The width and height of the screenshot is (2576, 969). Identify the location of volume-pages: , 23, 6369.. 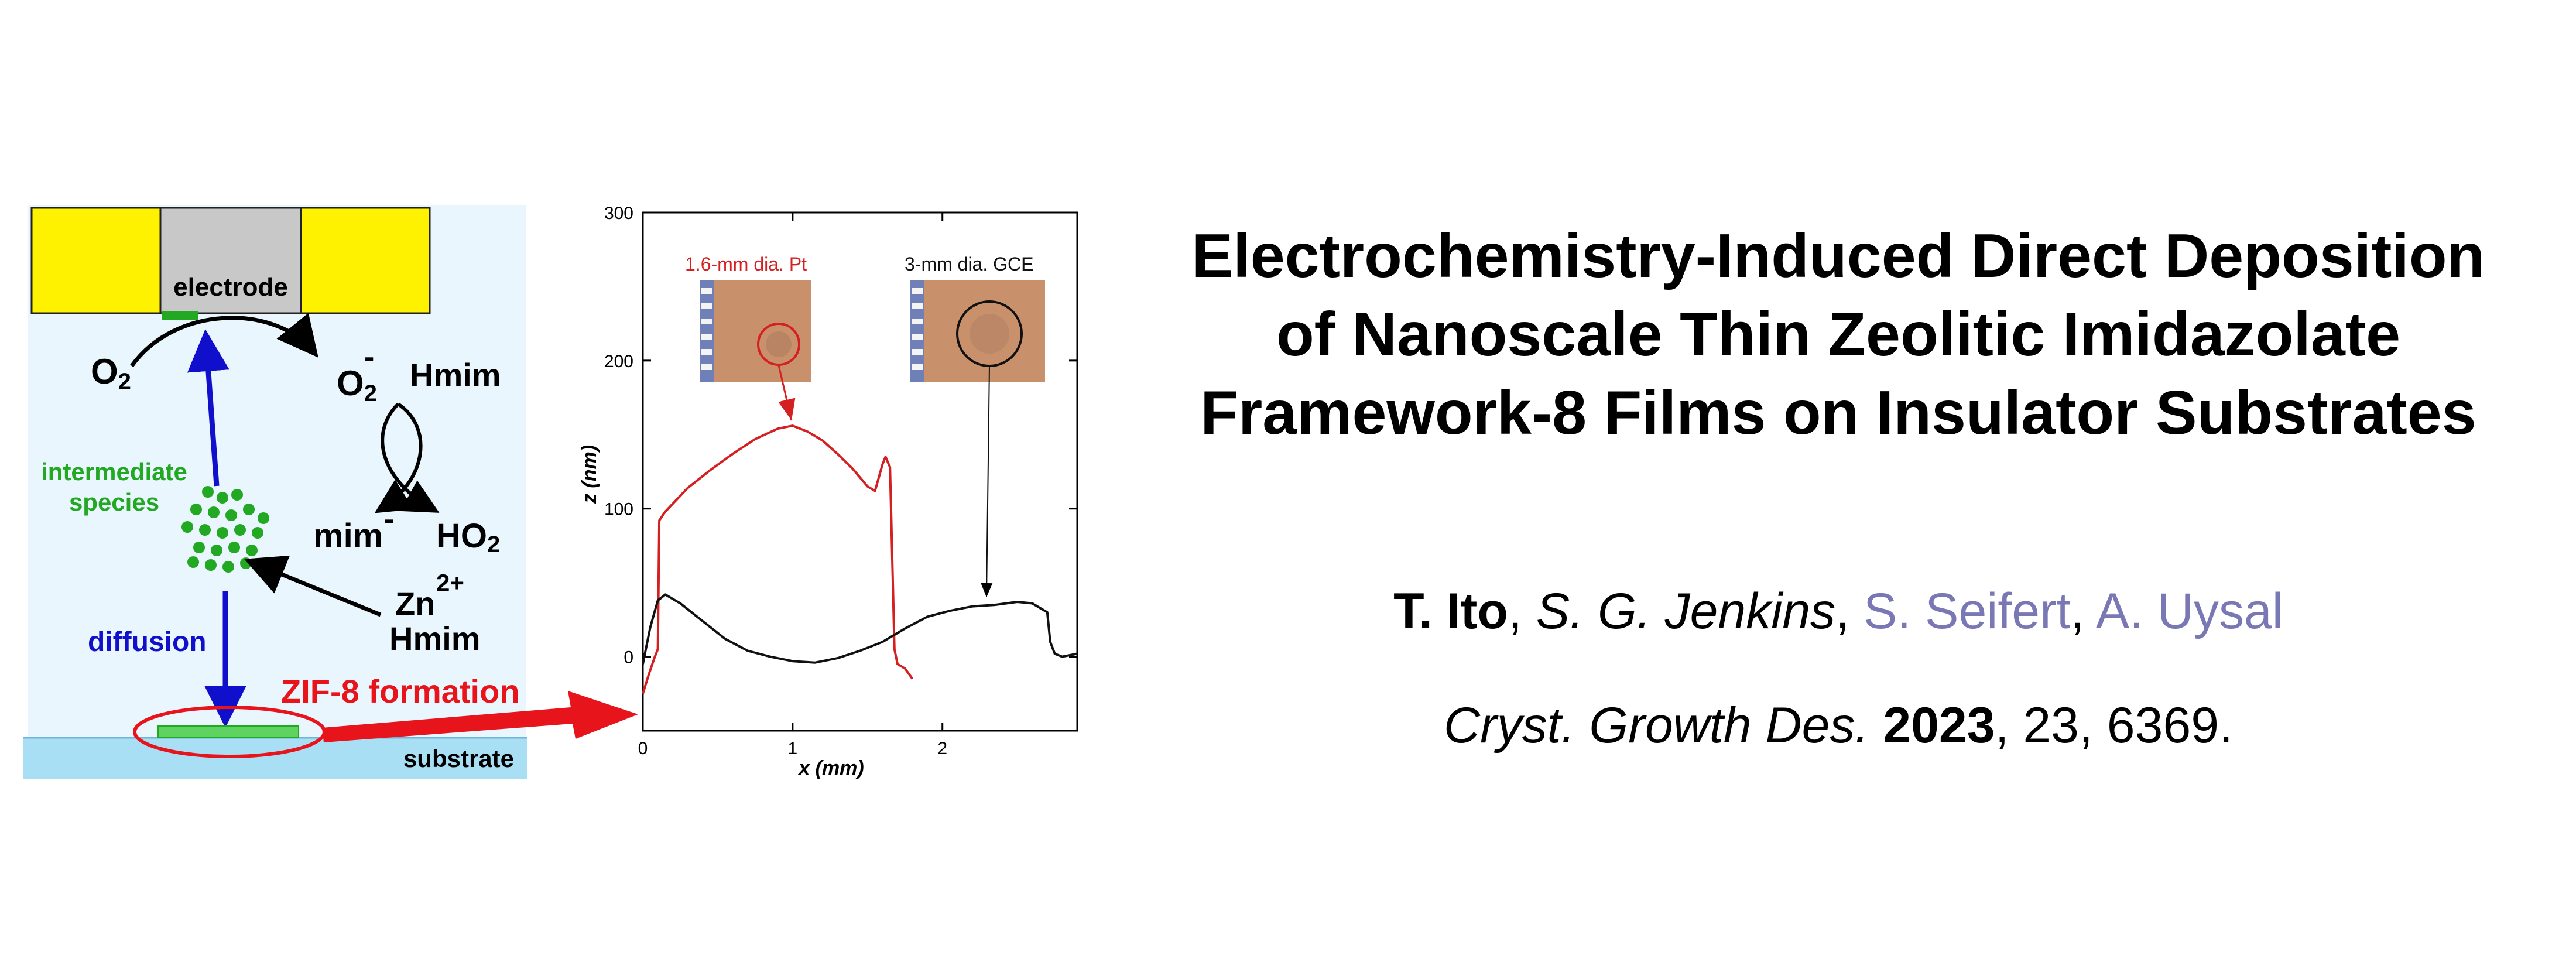
(2114, 726).